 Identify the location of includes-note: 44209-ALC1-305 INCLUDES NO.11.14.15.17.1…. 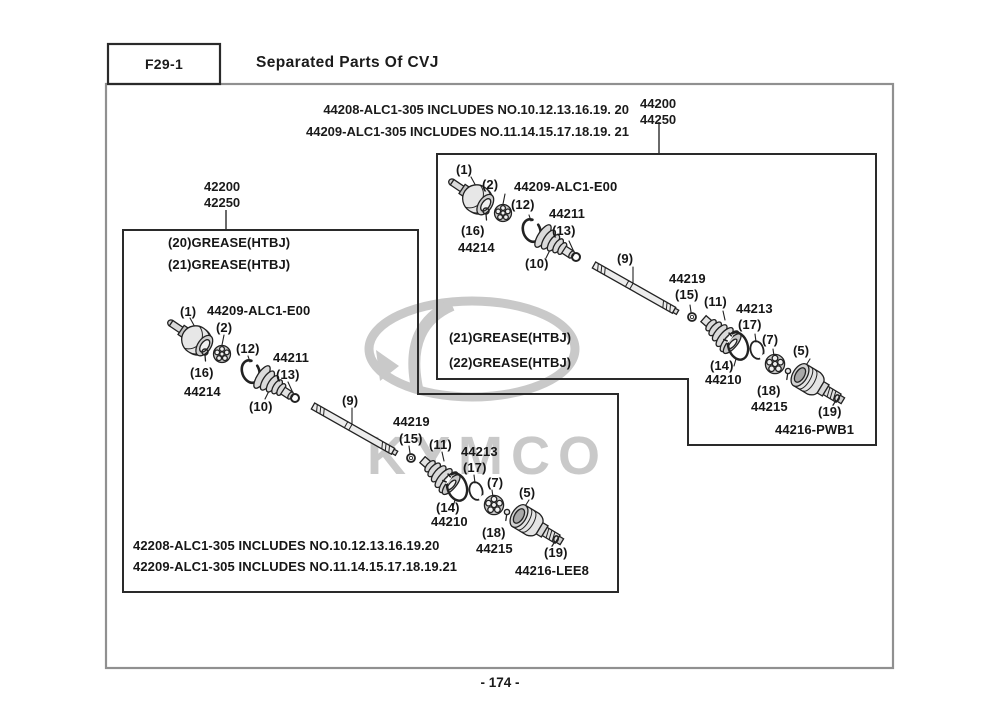
(467, 131).